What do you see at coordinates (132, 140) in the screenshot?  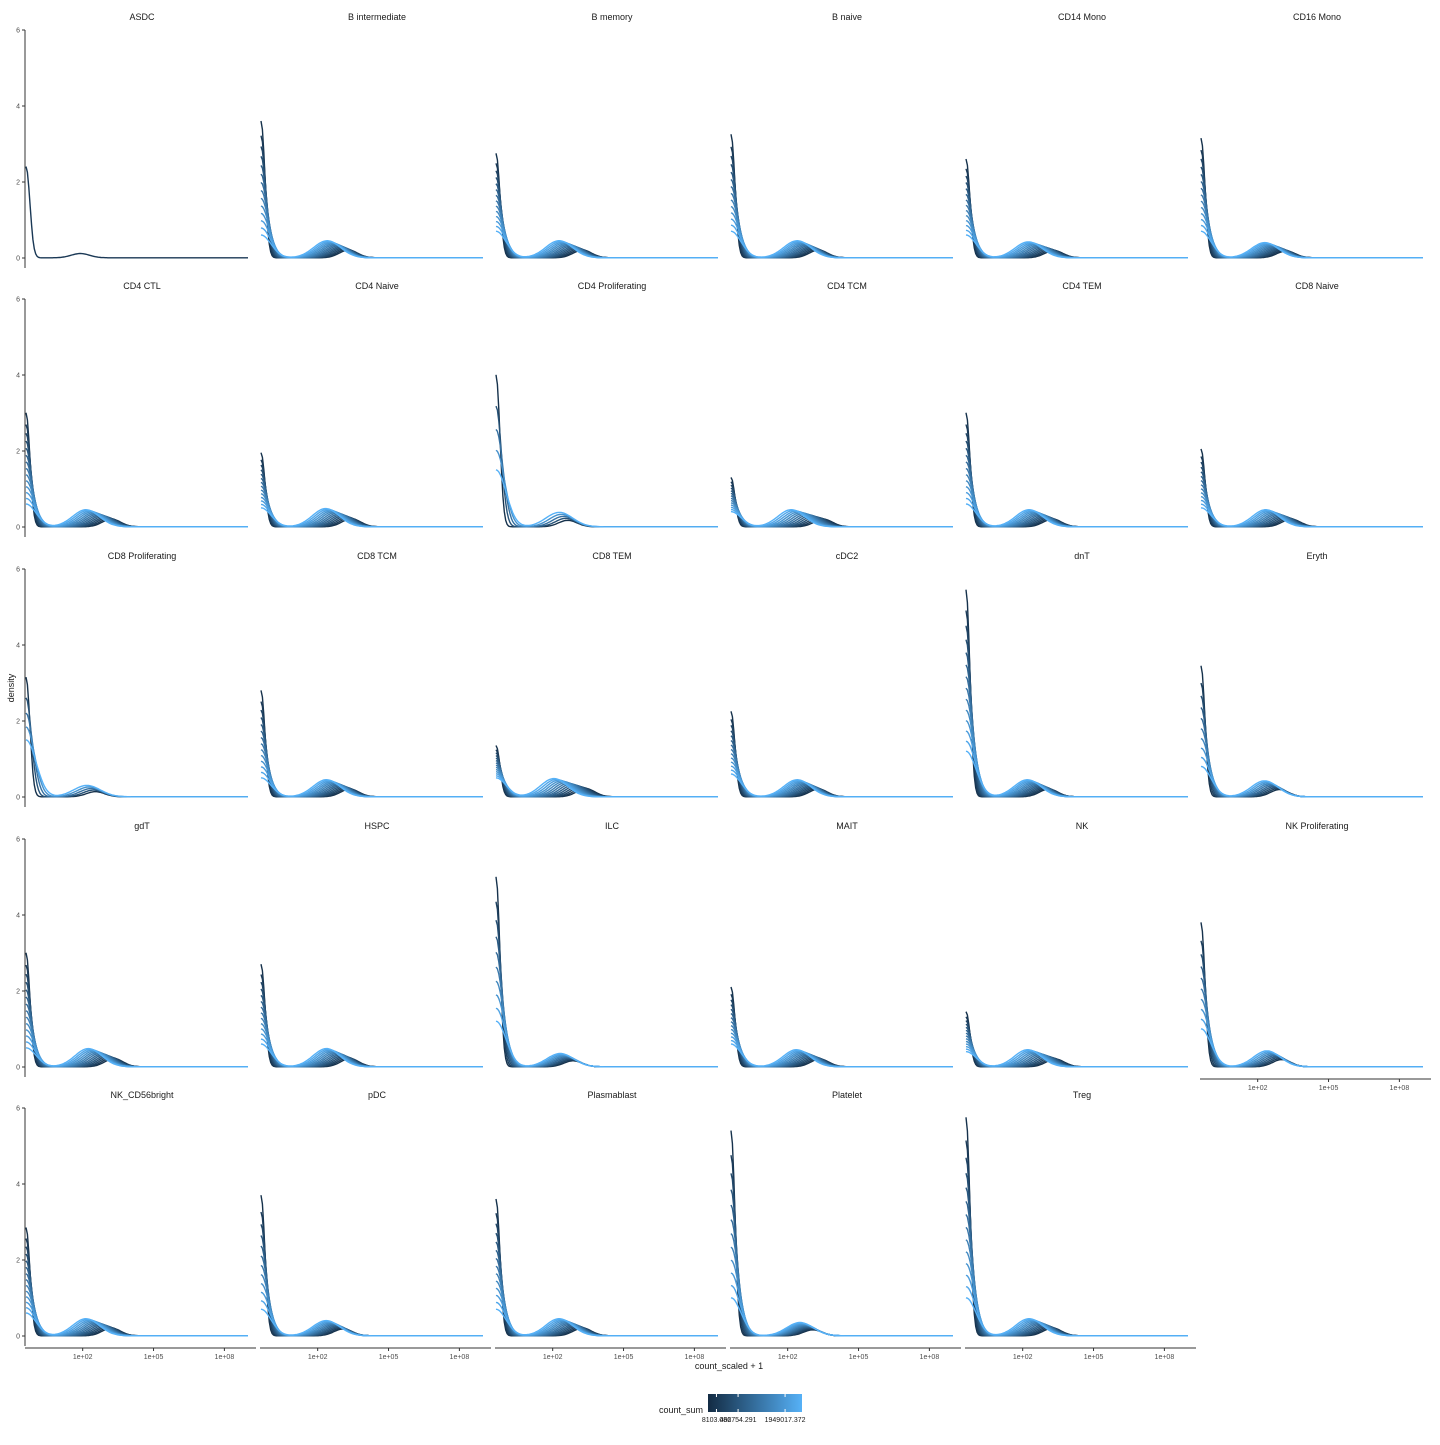 I see `facet-panel: ASDC 0 2 4 6` at bounding box center [132, 140].